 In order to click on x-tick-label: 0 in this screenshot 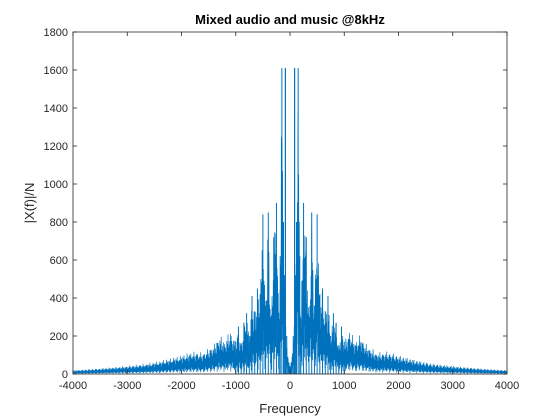, I will do `click(290, 386)`.